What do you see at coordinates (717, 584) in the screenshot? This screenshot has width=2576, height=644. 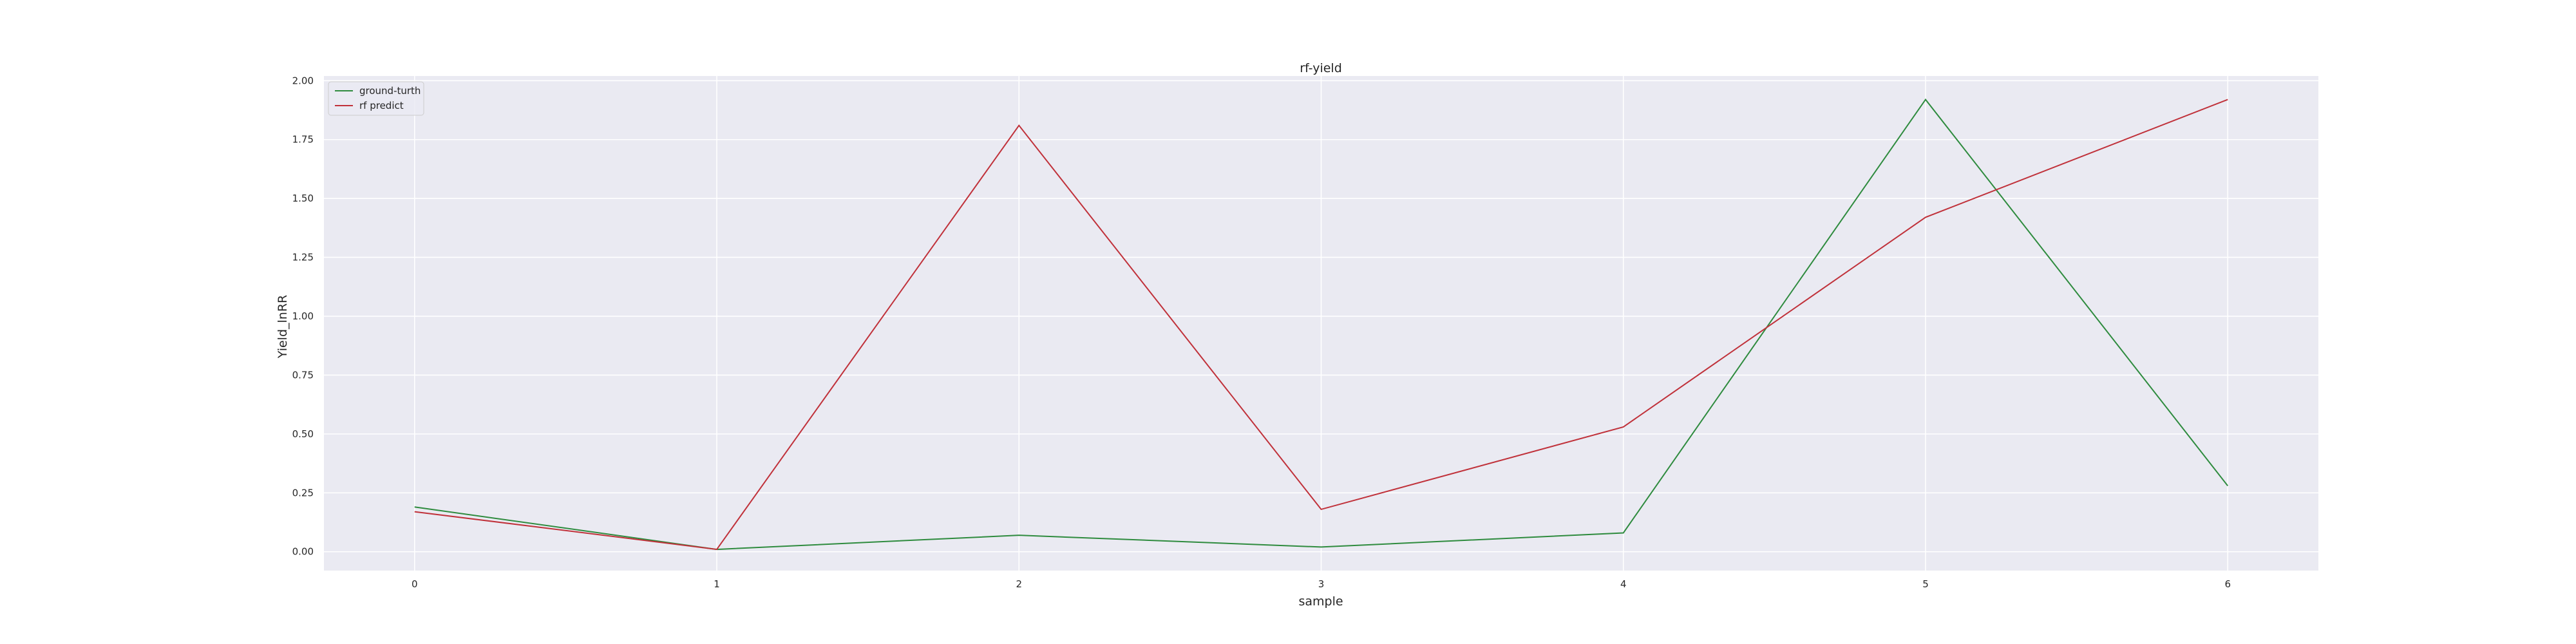 I see `x-tick-label: 1` at bounding box center [717, 584].